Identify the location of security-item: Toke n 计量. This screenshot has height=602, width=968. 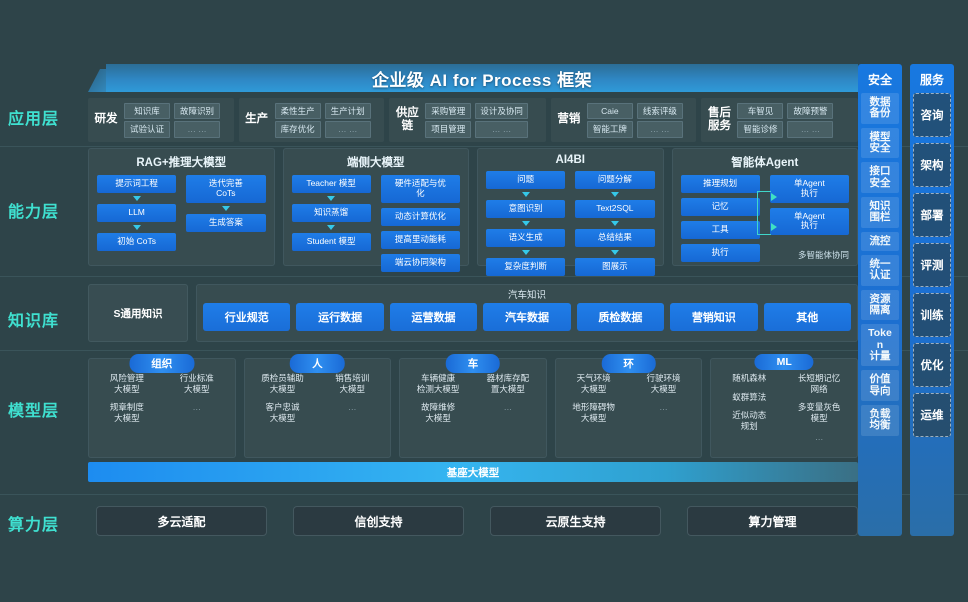
(880, 345).